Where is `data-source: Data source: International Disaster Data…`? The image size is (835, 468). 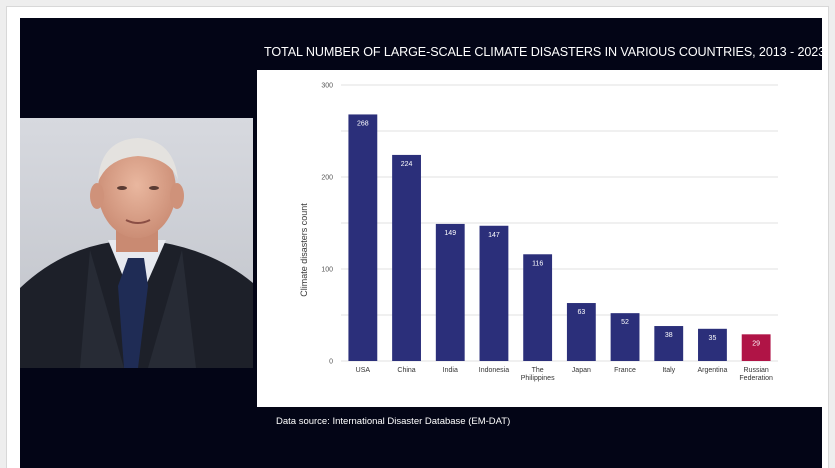 data-source: Data source: International Disaster Data… is located at coordinates (393, 421).